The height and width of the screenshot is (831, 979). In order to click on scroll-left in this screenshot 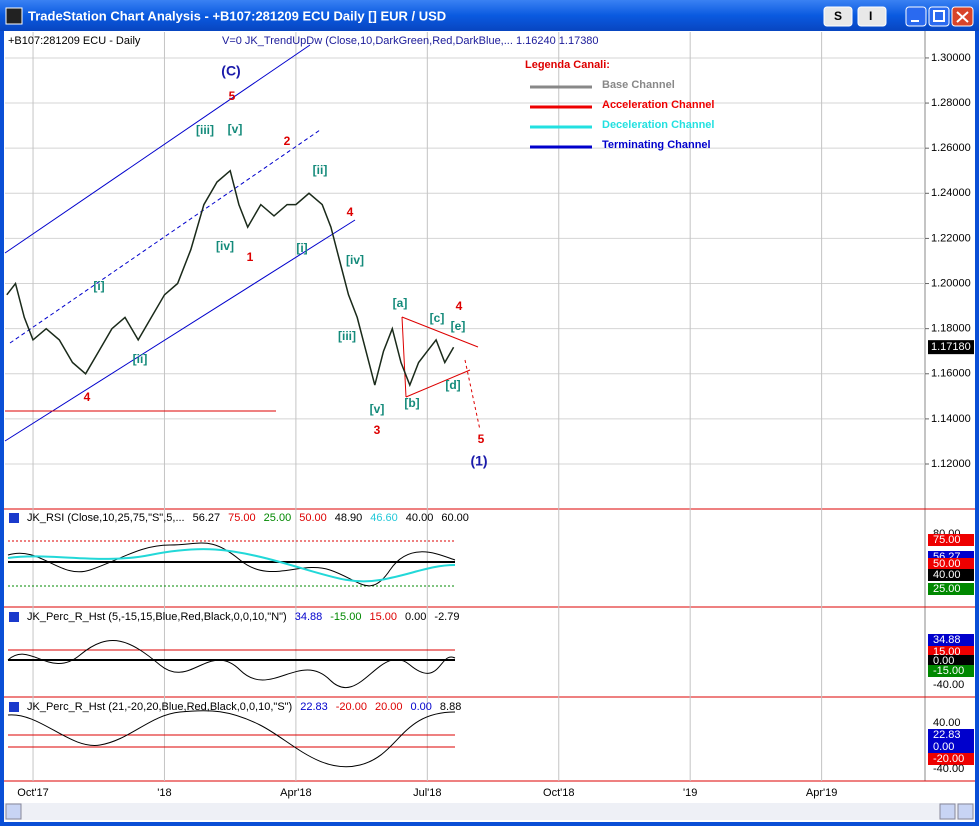, I will do `click(13, 811)`.